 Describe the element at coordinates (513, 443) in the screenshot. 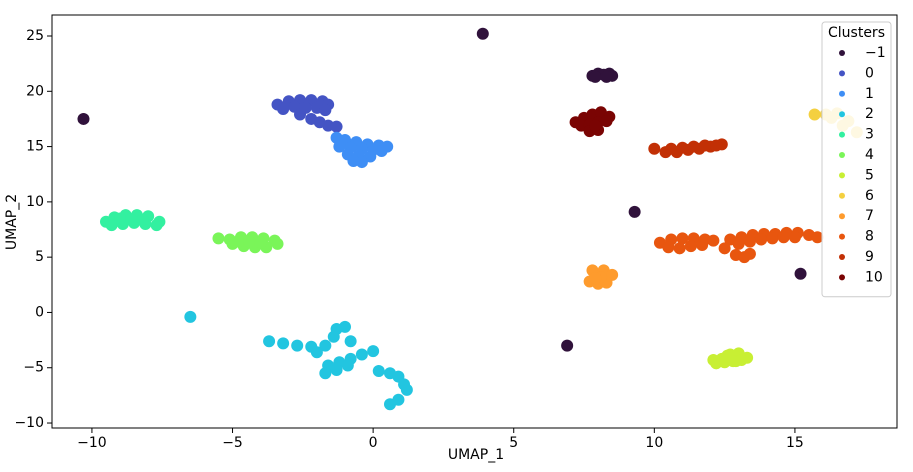

I see `x-tick-label: 5` at that location.